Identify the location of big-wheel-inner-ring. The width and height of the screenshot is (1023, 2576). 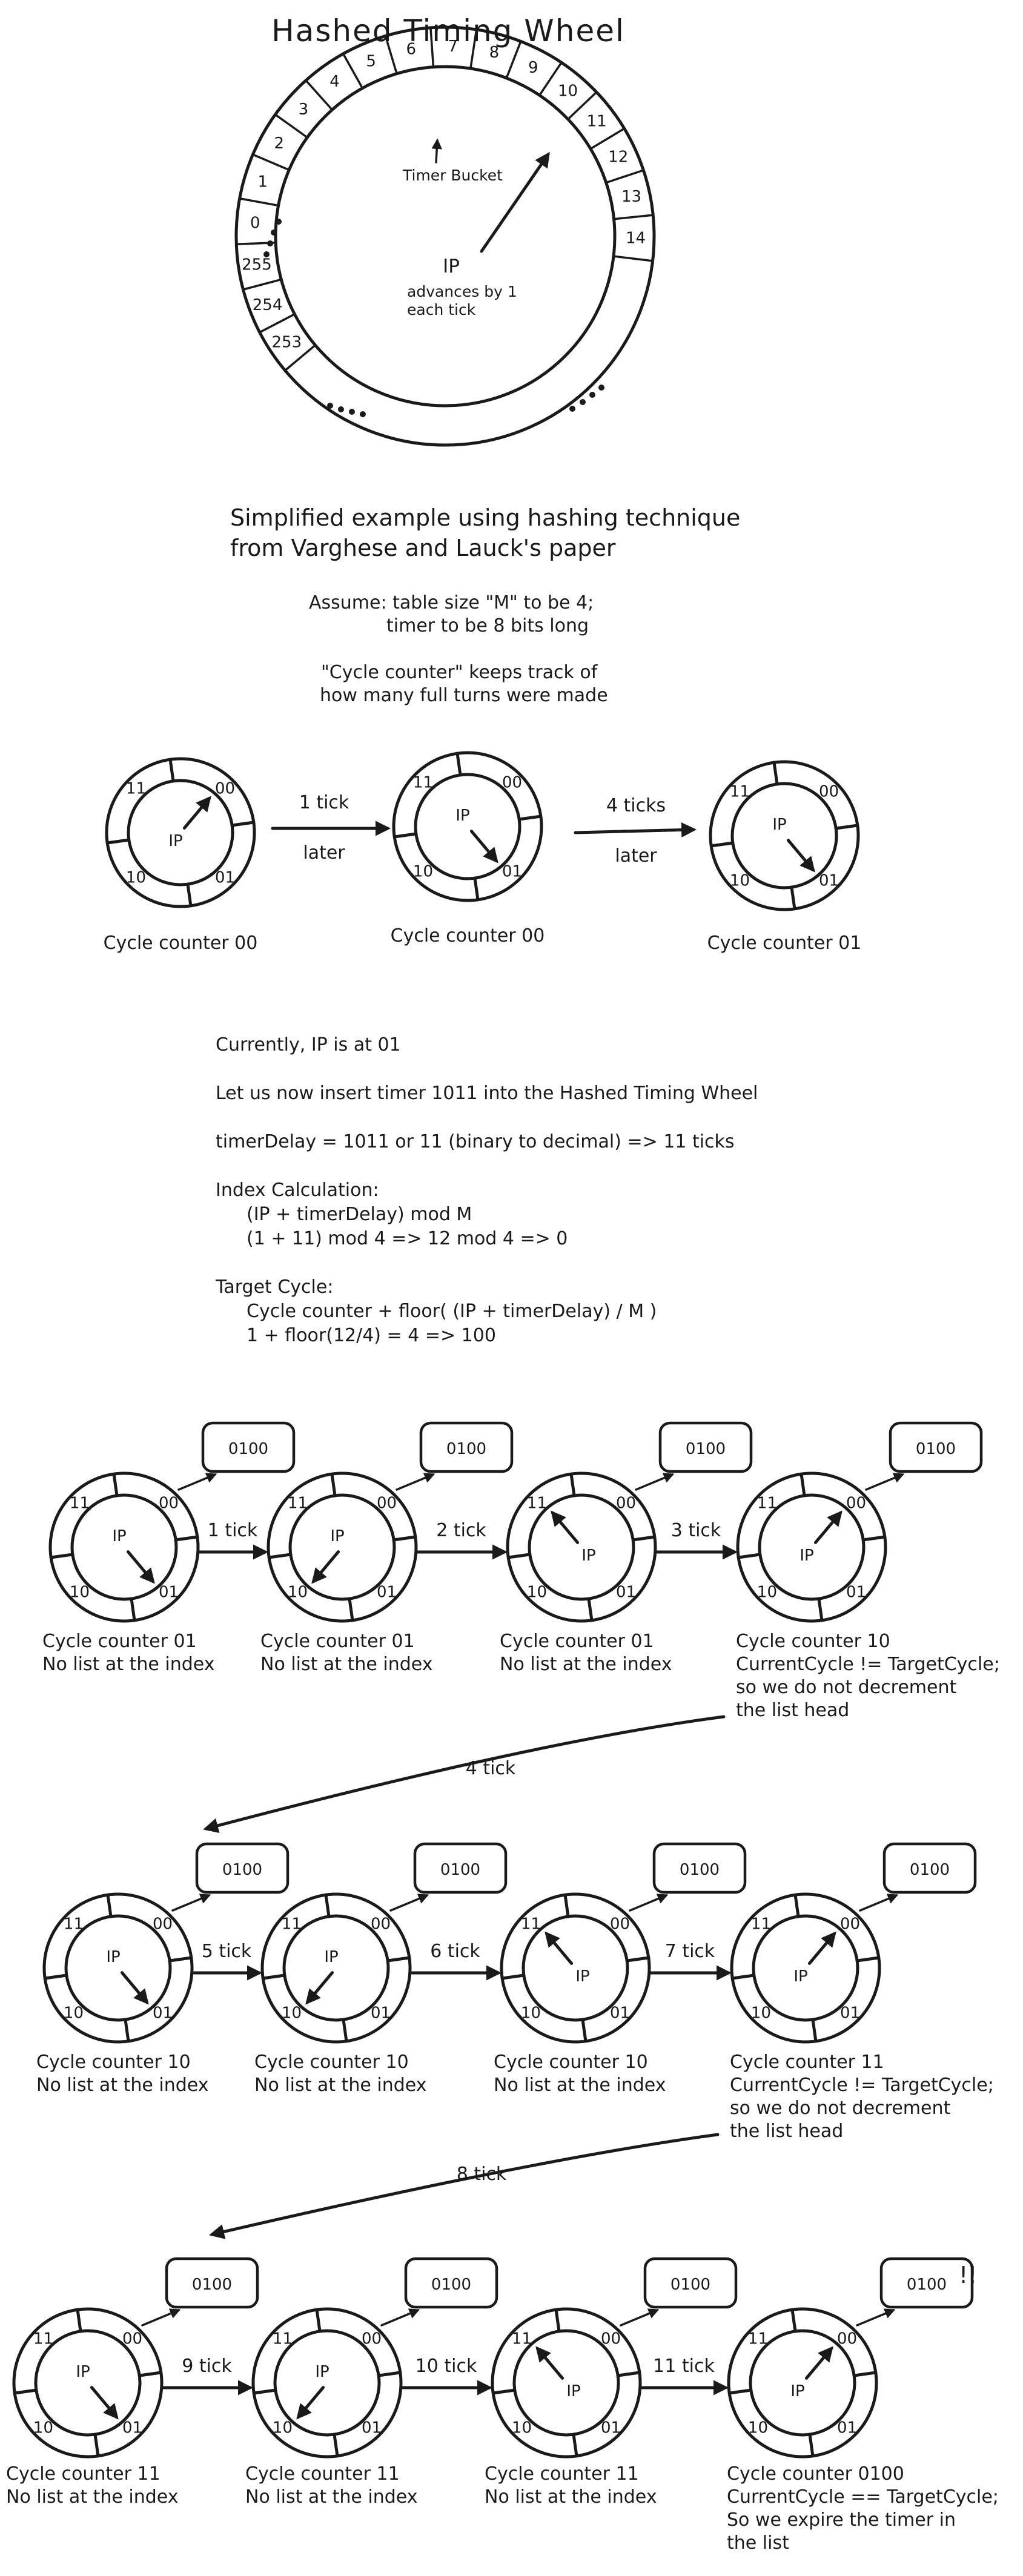
(446, 236).